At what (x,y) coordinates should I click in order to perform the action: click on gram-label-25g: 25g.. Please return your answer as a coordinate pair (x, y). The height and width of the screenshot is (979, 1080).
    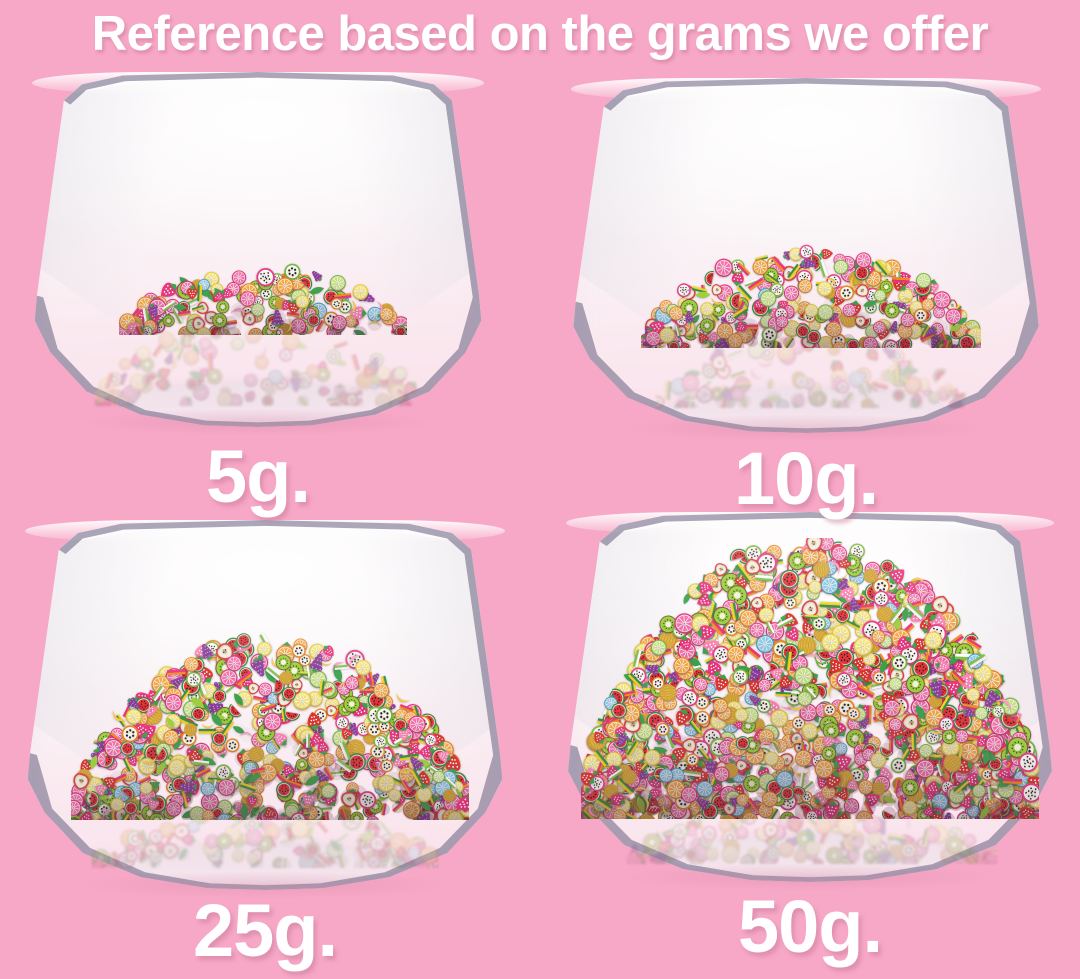
    Looking at the image, I should click on (265, 930).